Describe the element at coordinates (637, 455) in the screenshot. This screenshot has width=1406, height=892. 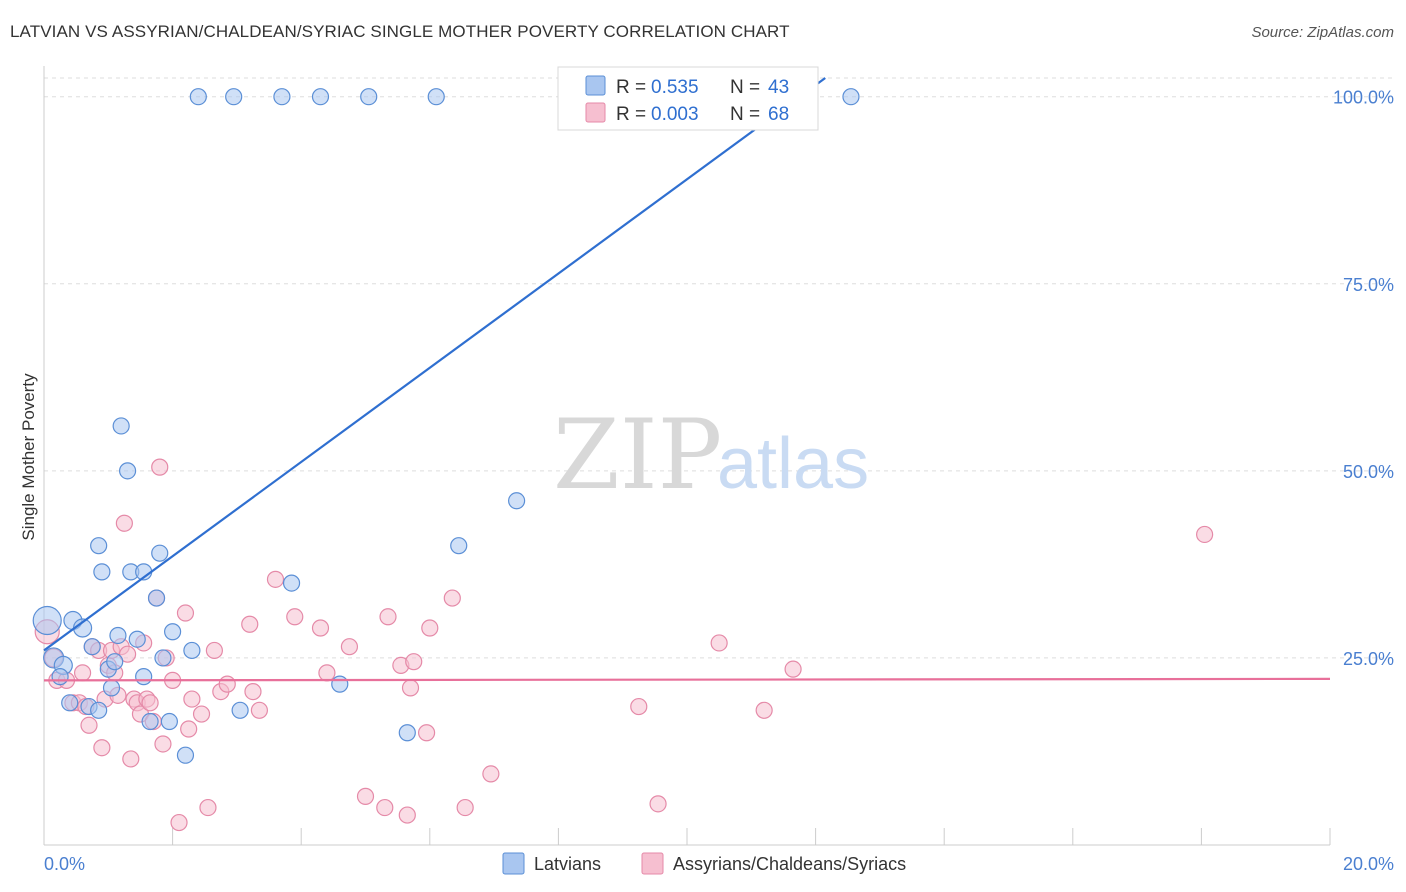
I see `watermark-zip: ZIP` at that location.